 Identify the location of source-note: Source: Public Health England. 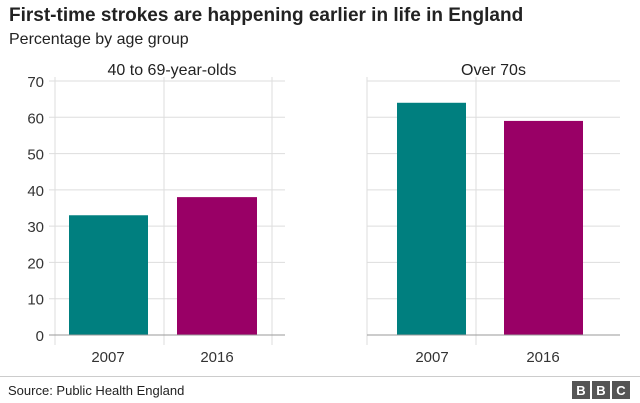
(96, 390).